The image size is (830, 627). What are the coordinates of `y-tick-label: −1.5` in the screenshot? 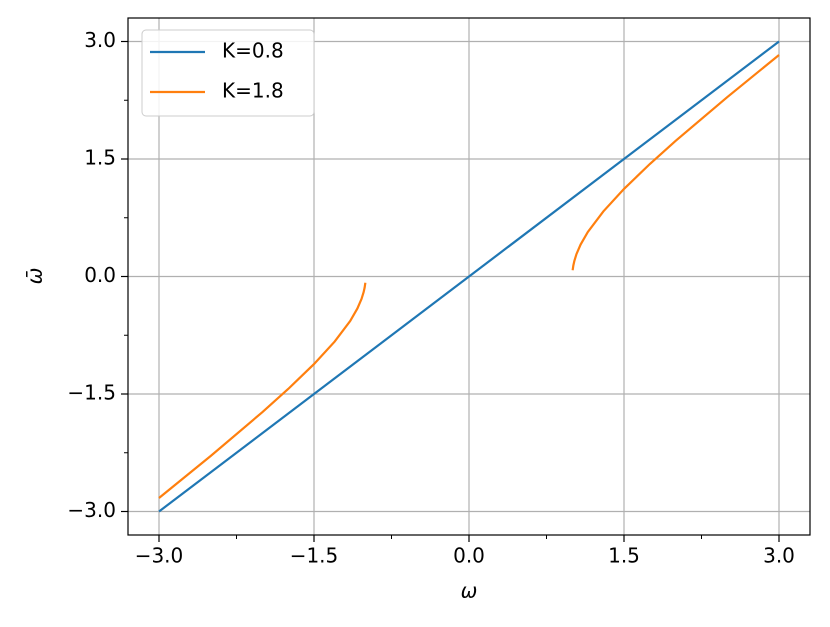 It's located at (91, 393).